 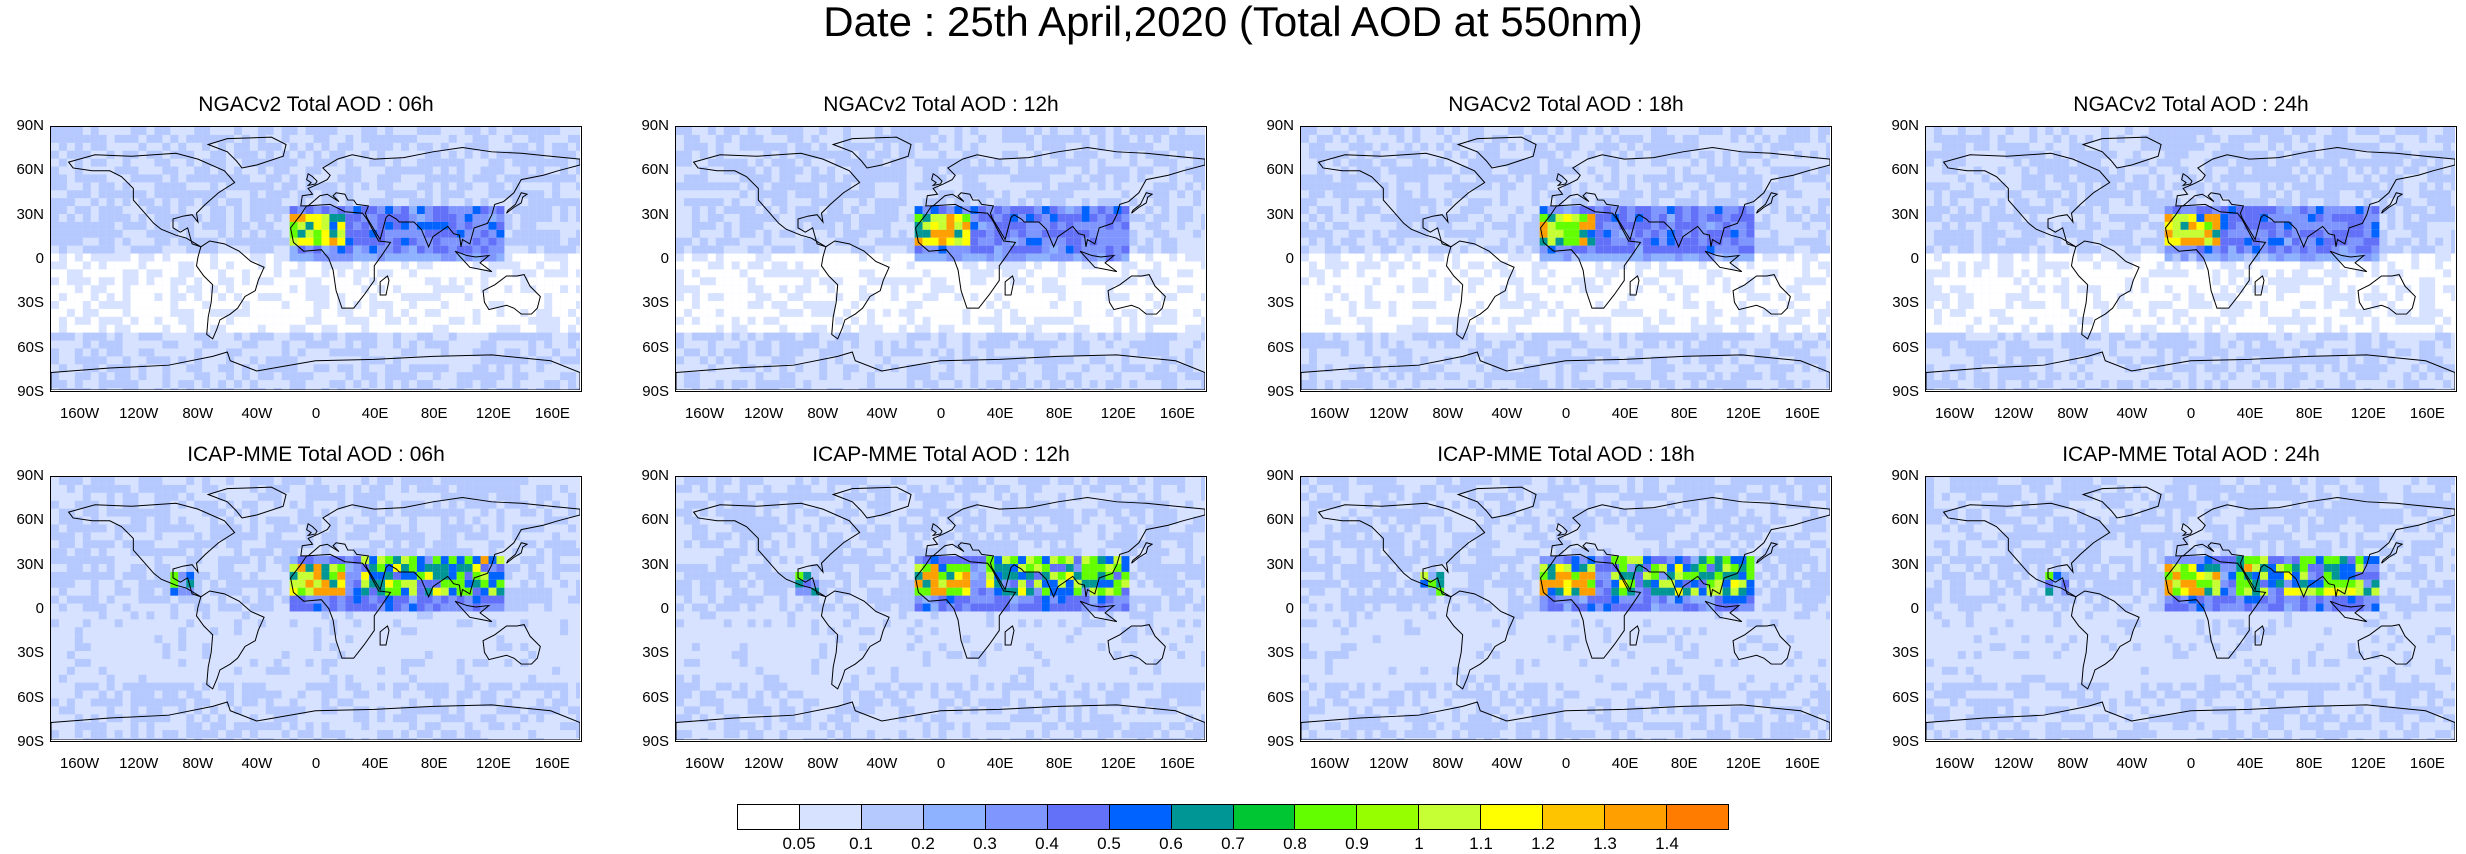 I want to click on lon-tick-label: 160E, so click(x=1802, y=413).